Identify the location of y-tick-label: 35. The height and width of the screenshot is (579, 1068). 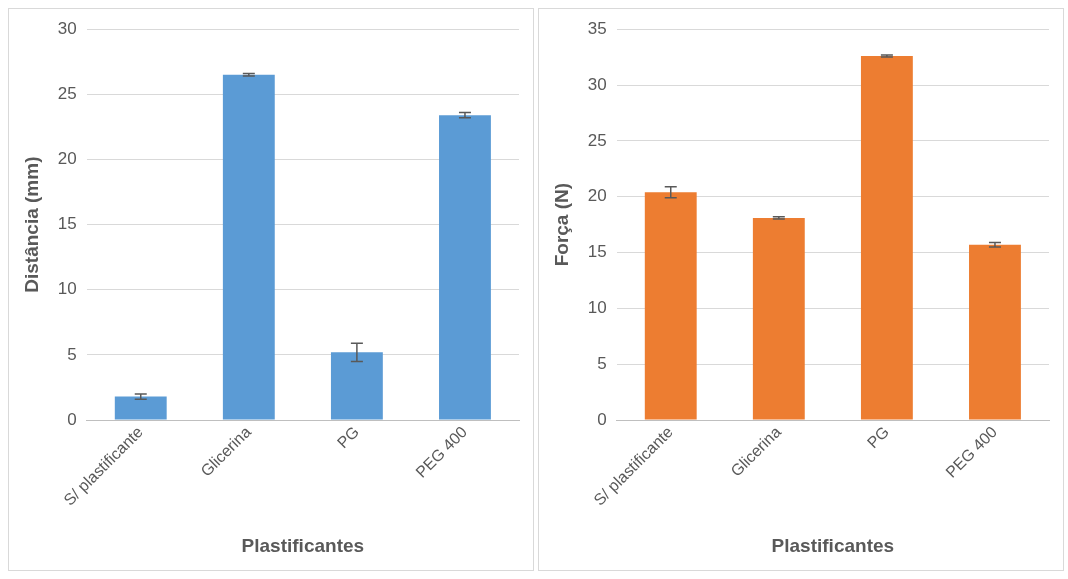
(597, 28).